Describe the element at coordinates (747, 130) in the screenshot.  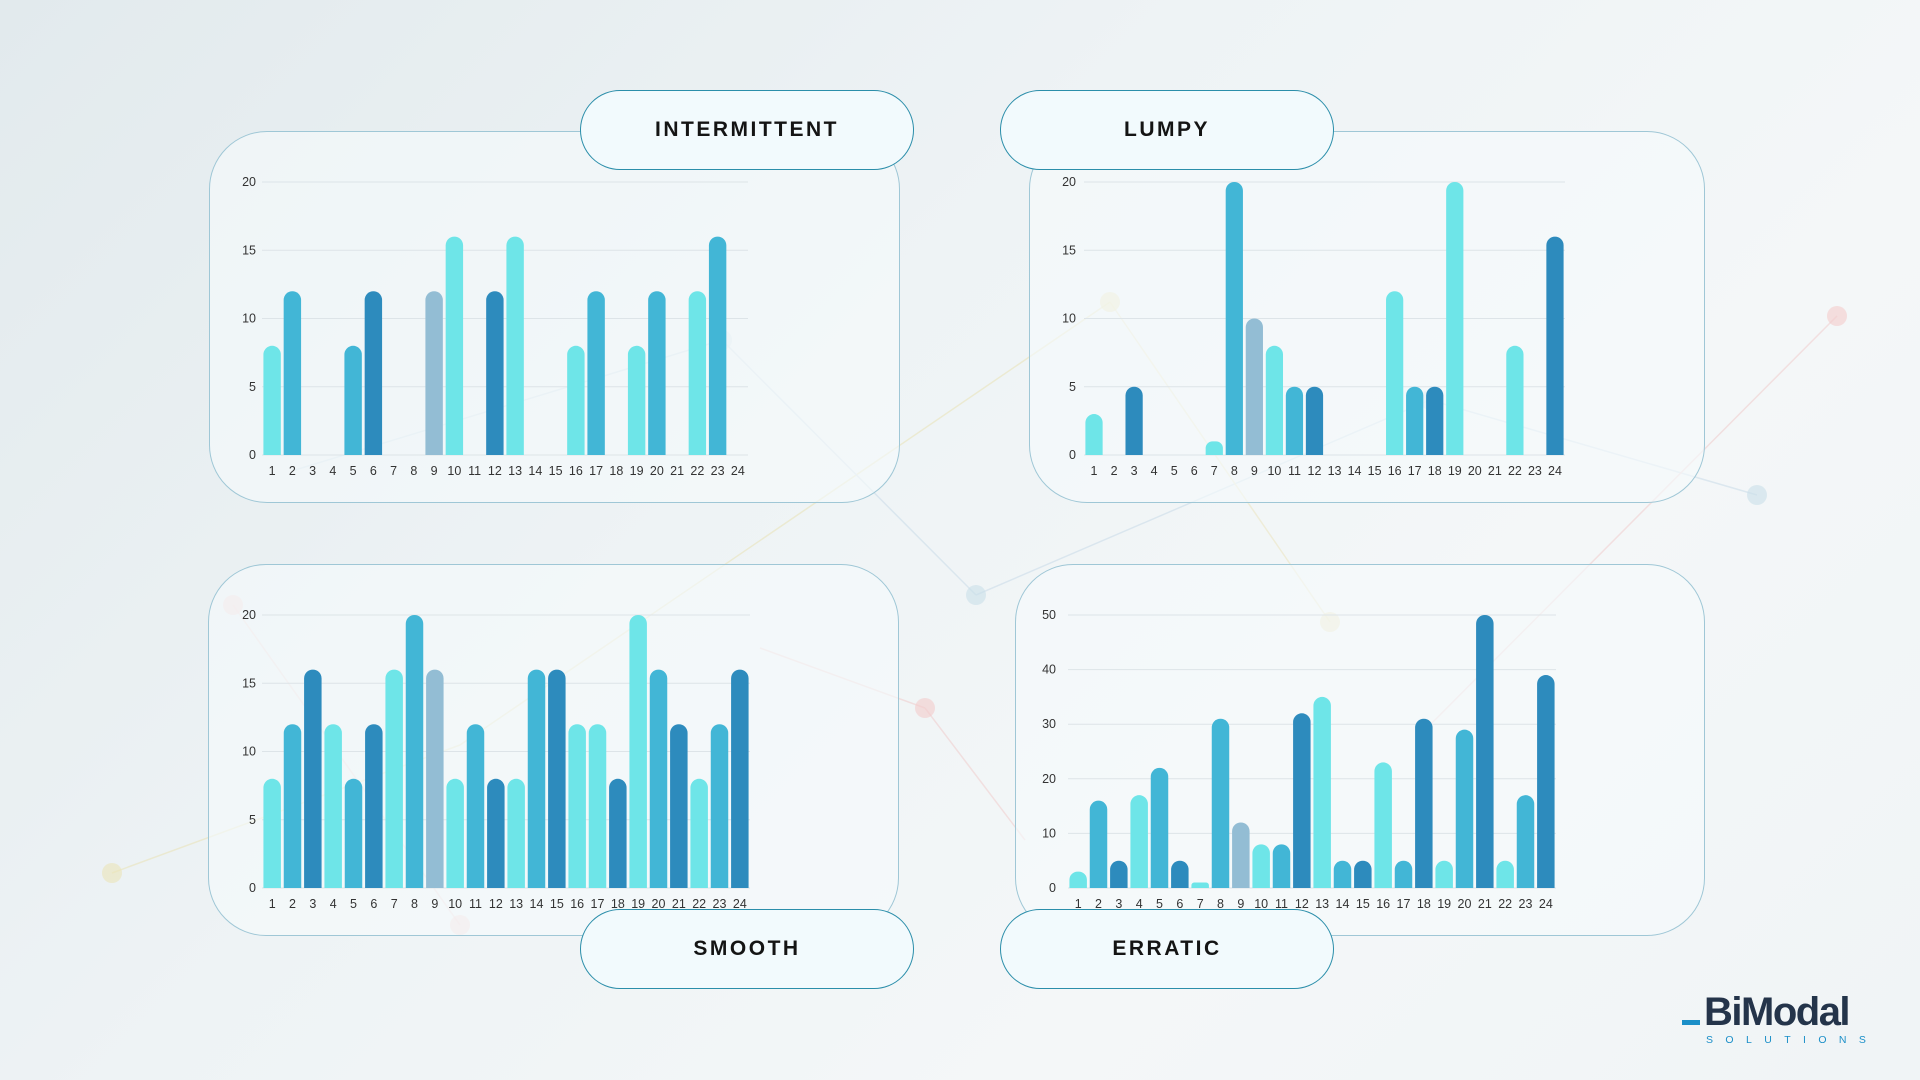
I see `category-label-intermittent: INTERMITTENT` at that location.